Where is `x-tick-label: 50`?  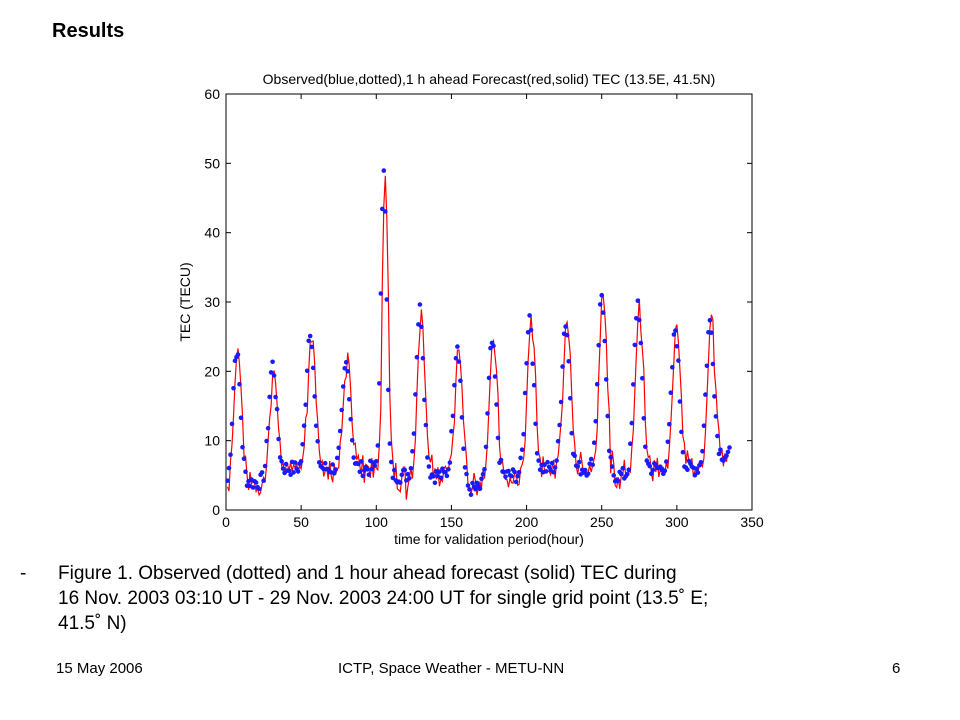
x-tick-label: 50 is located at coordinates (301, 522).